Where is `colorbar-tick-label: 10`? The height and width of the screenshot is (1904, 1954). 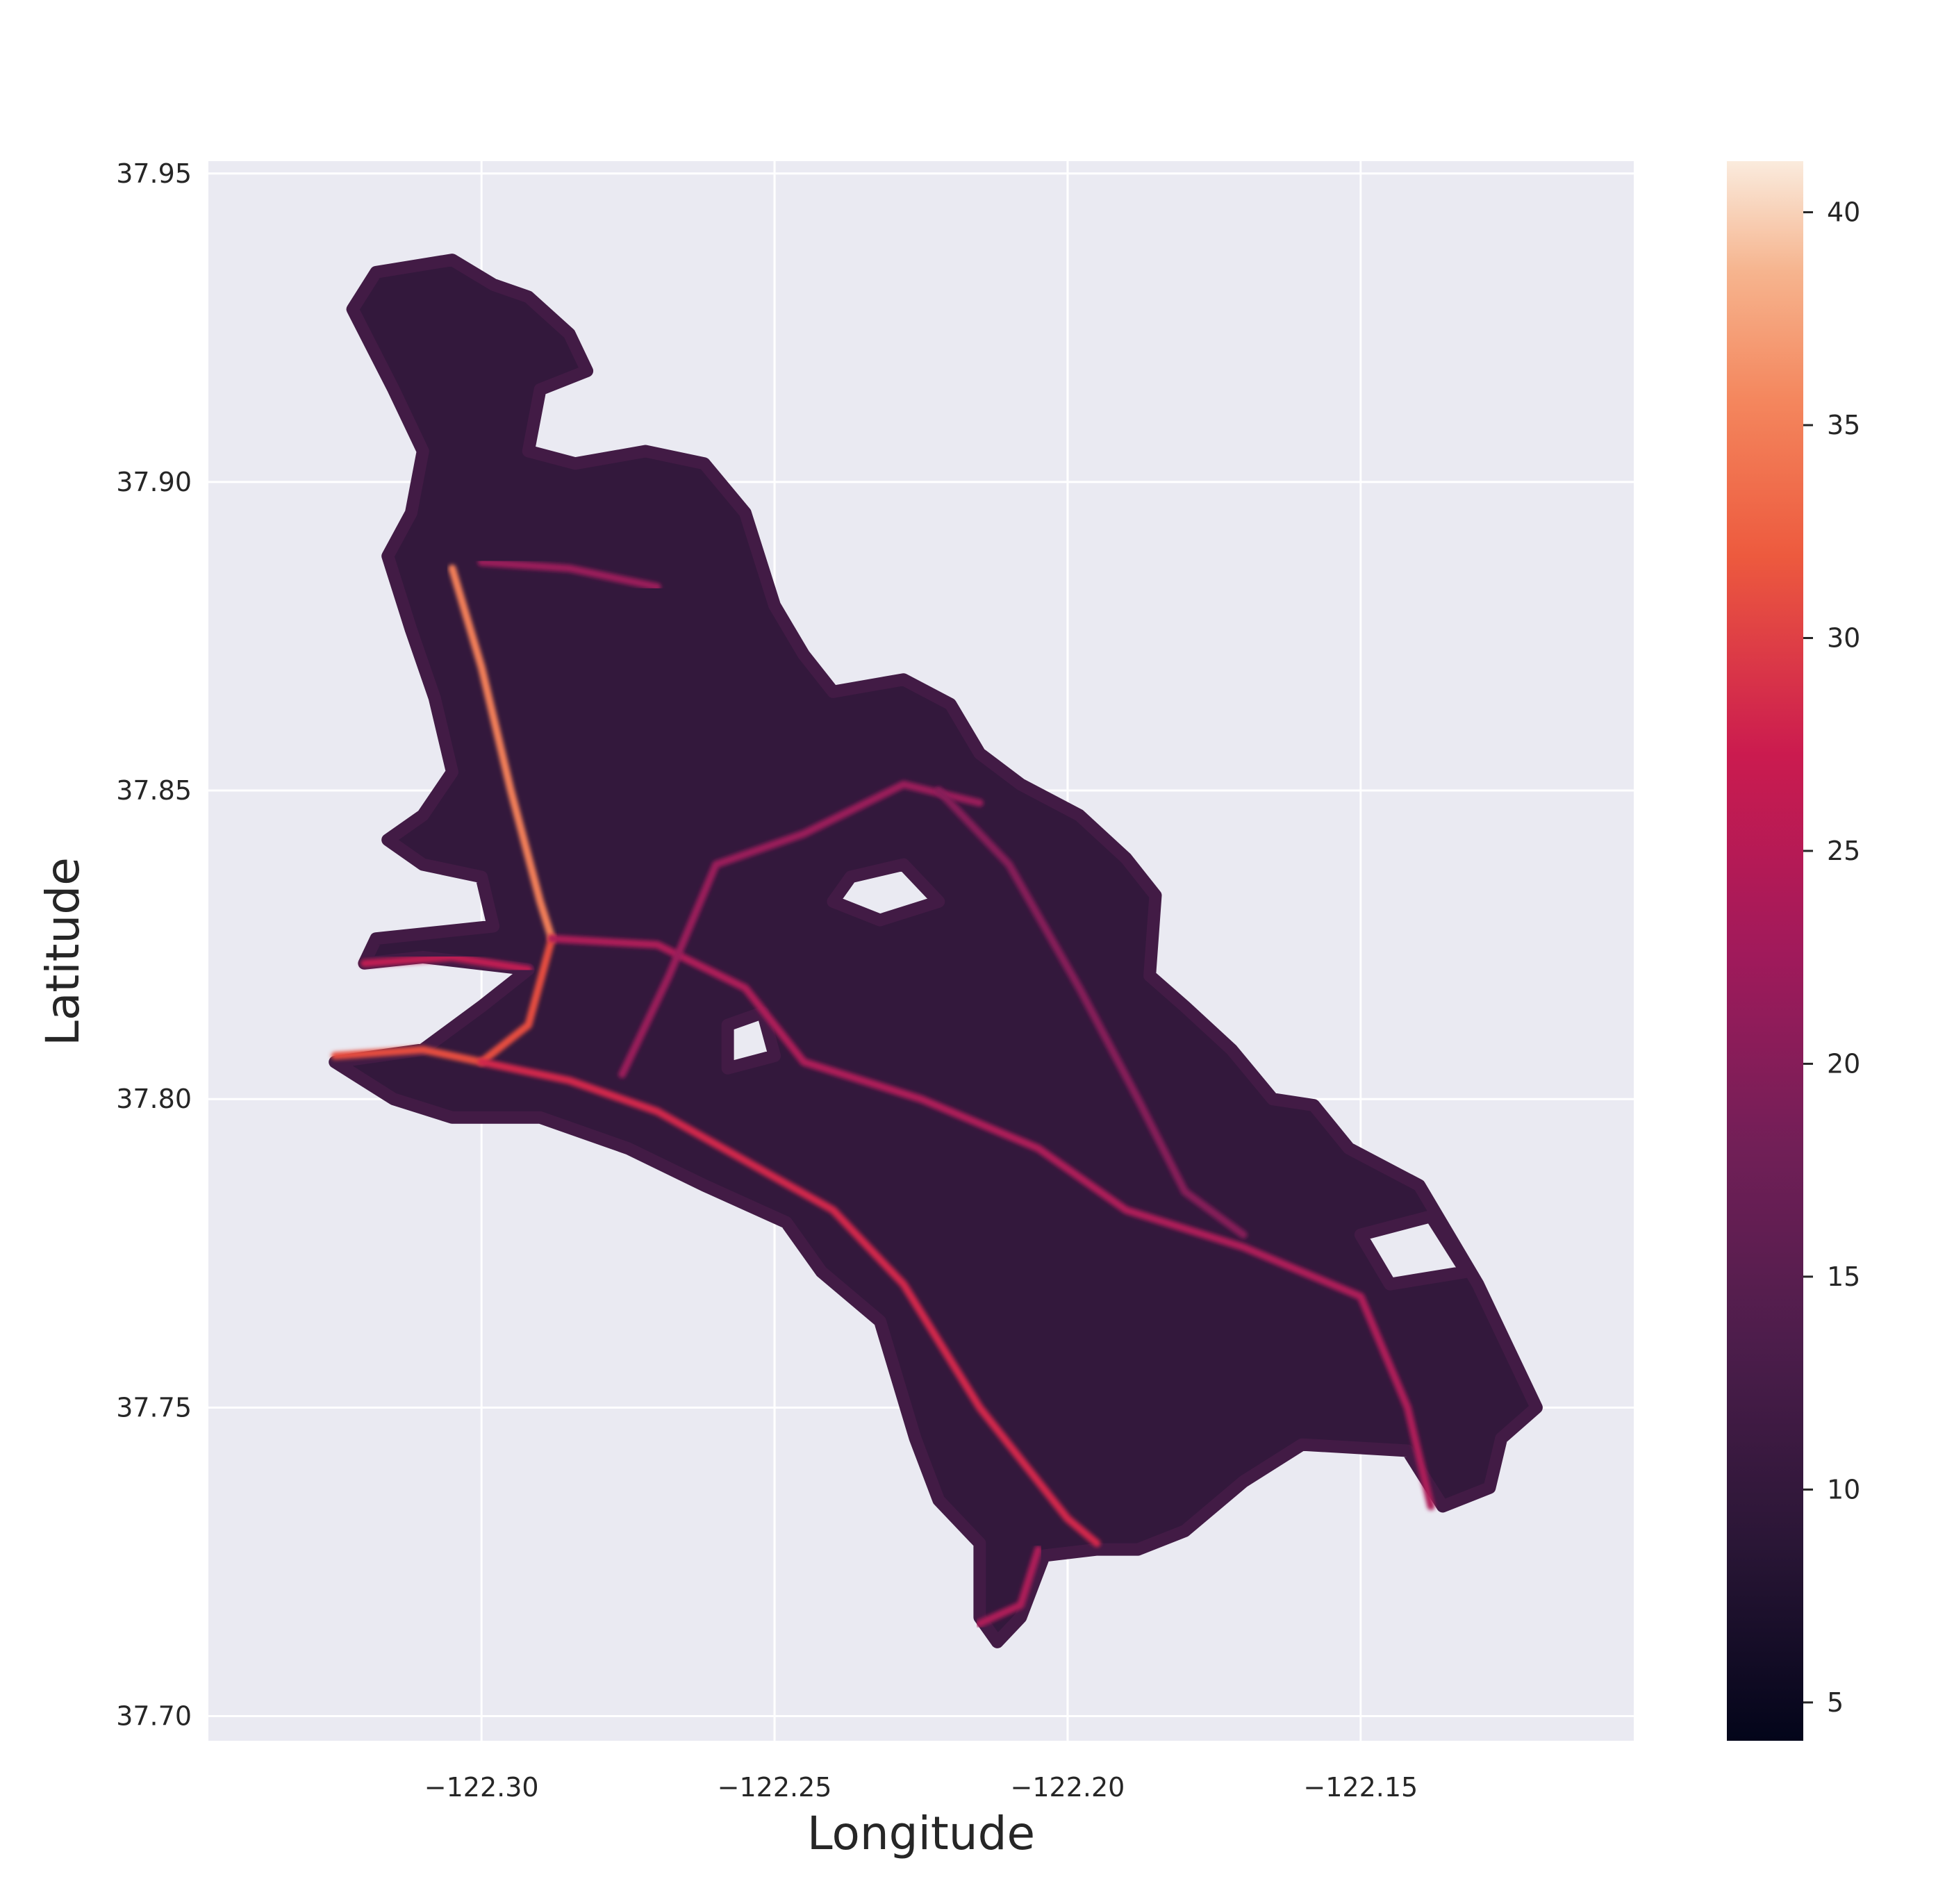
colorbar-tick-label: 10 is located at coordinates (1843, 1490).